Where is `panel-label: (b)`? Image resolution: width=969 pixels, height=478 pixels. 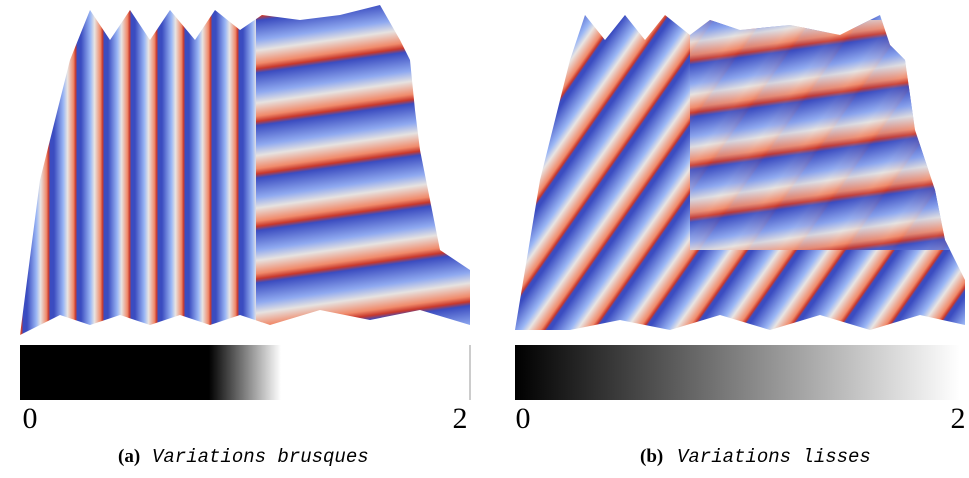 panel-label: (b) is located at coordinates (651, 456).